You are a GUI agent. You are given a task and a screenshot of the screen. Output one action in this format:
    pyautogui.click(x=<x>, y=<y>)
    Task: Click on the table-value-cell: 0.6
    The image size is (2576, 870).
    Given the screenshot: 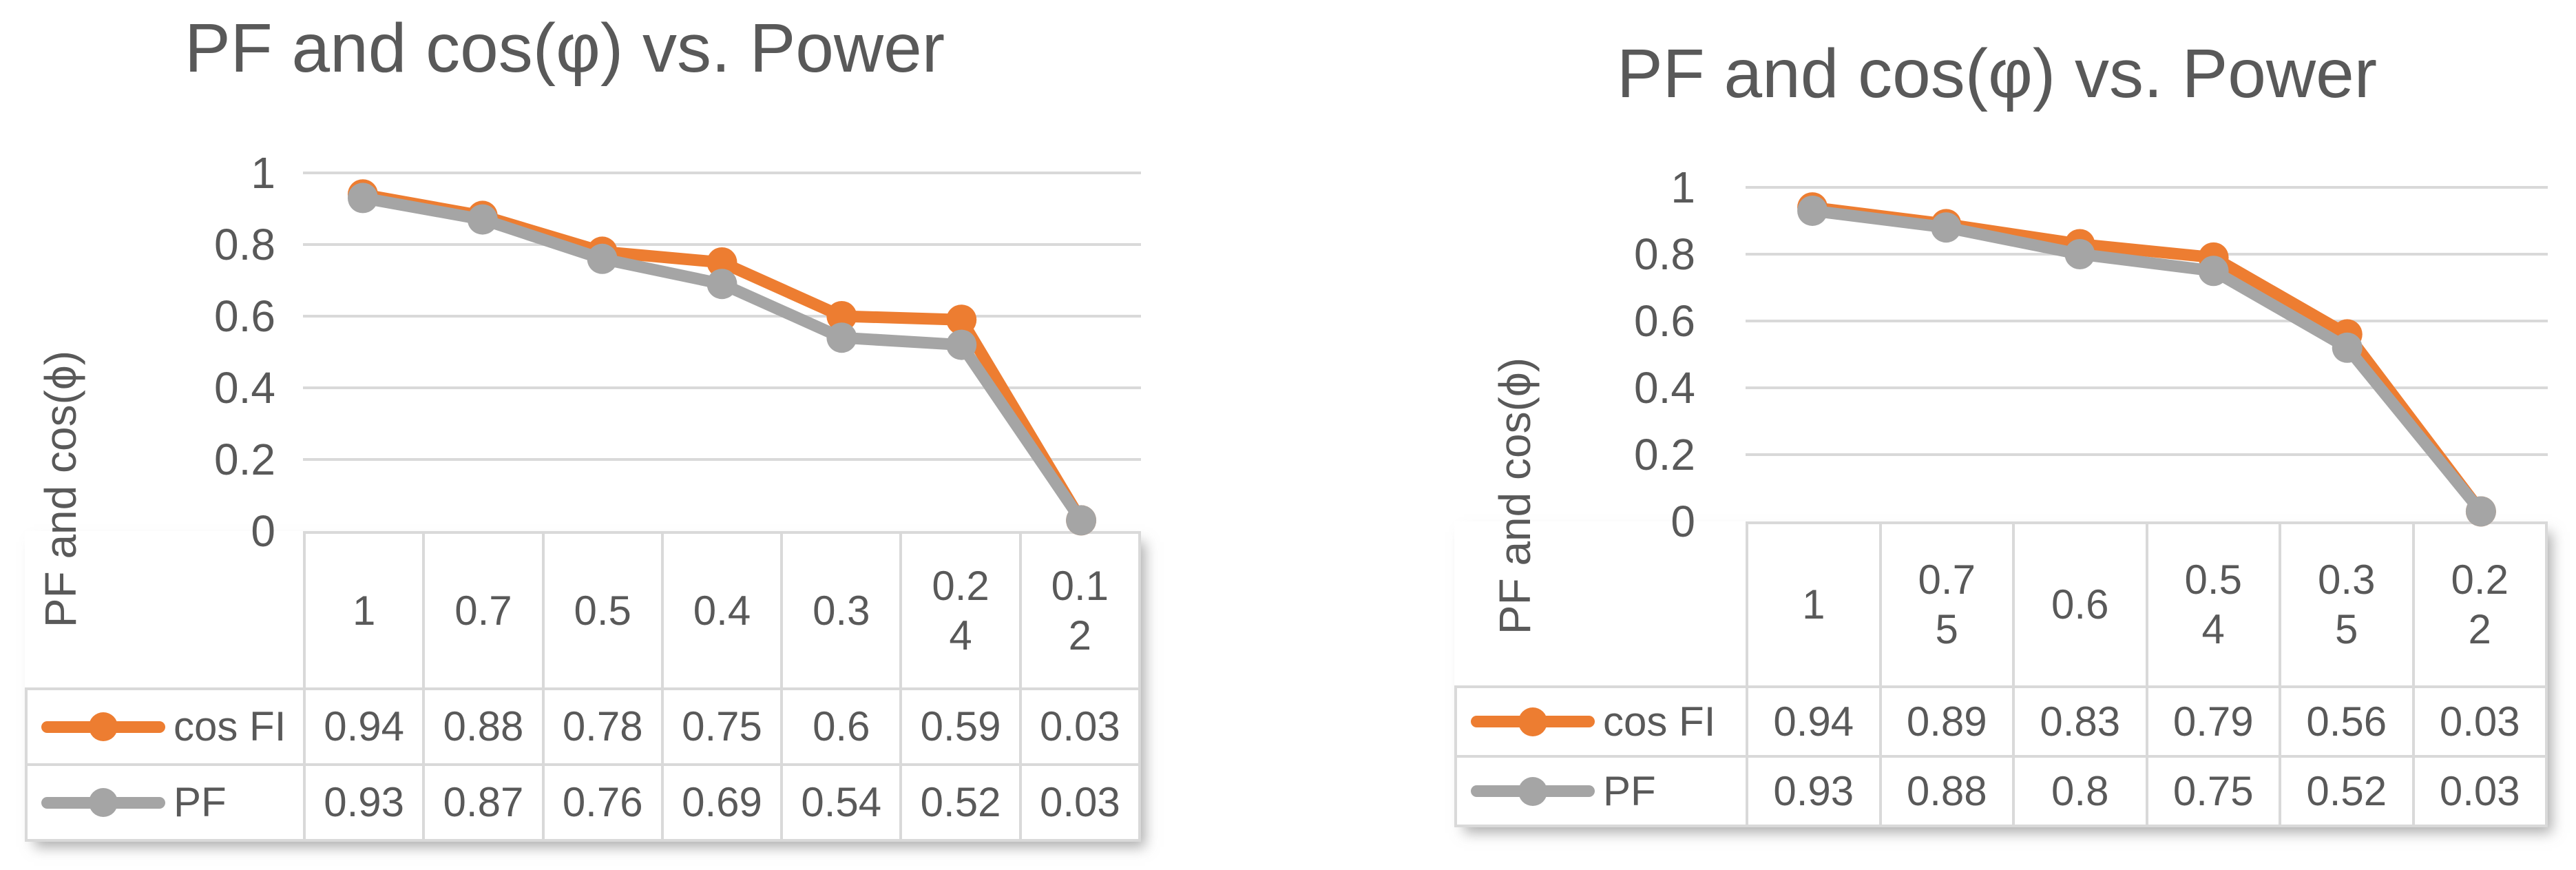 What is the action you would take?
    pyautogui.click(x=841, y=727)
    